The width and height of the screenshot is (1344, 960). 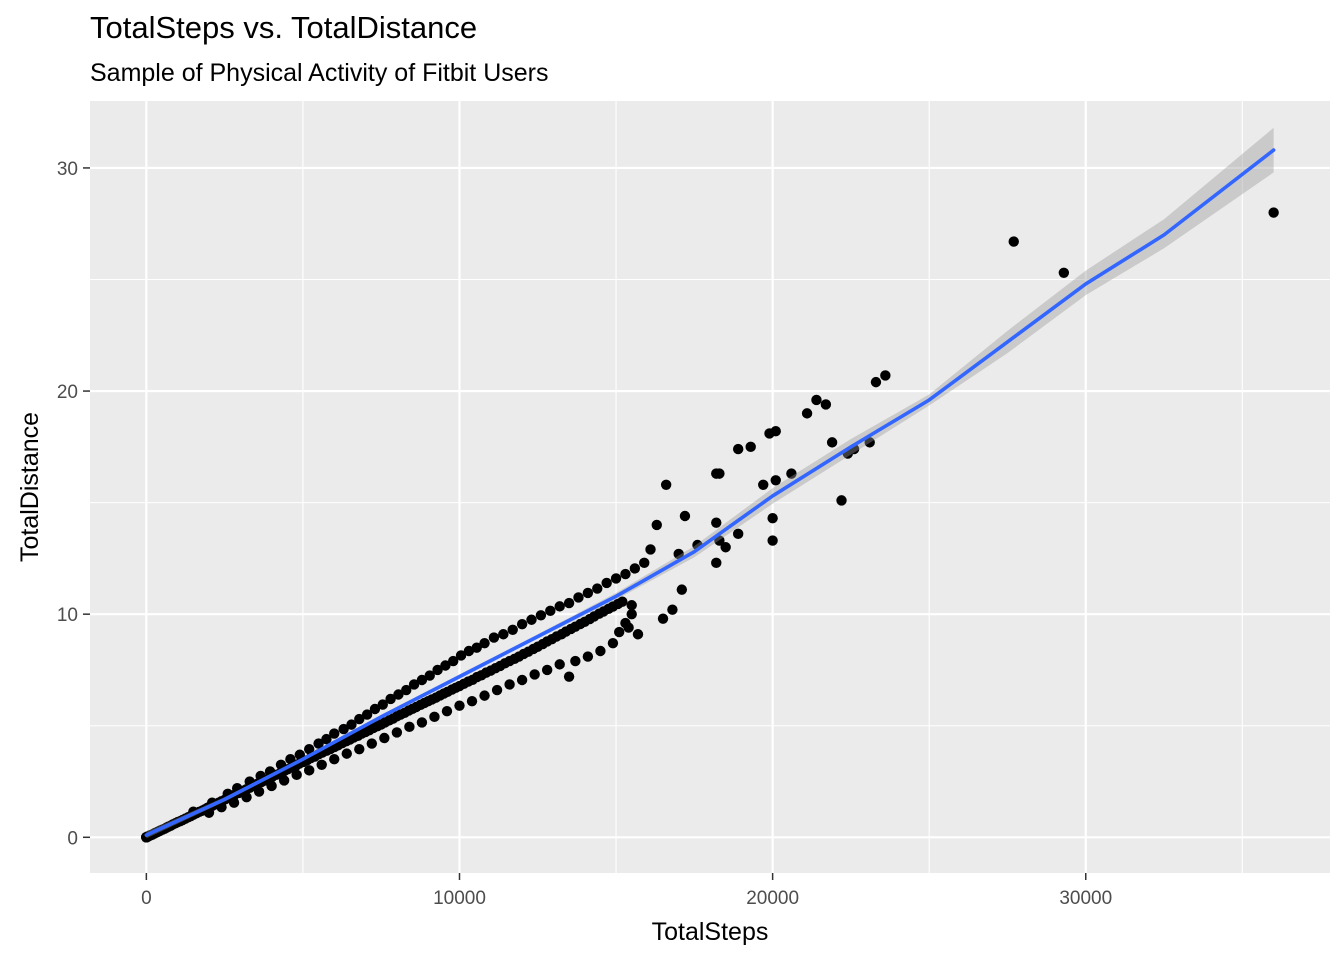 What do you see at coordinates (284, 27) in the screenshot?
I see `chart-title: TotalSteps vs. TotalDistance` at bounding box center [284, 27].